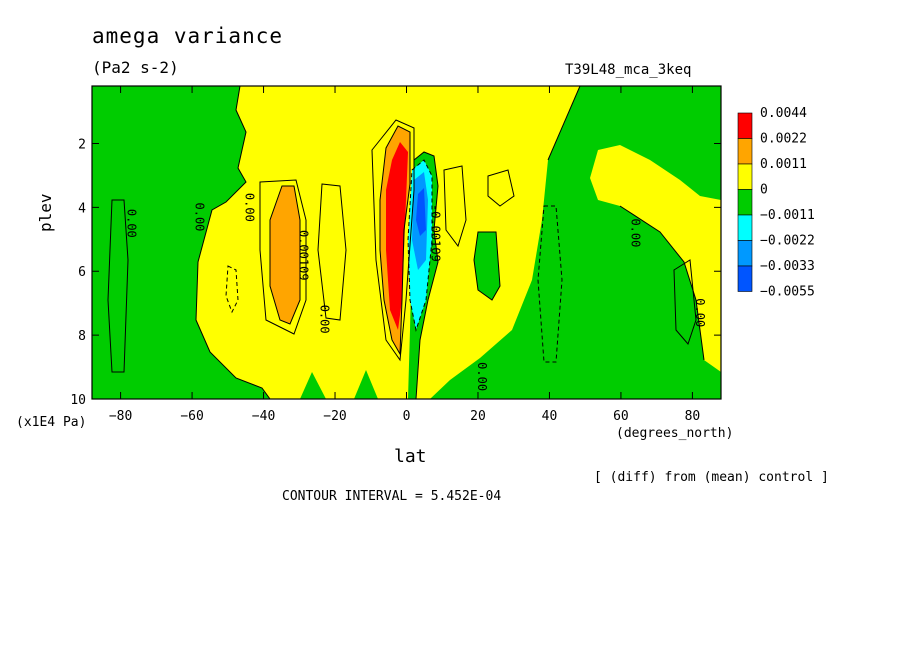  I want to click on colorbar-label: 0.0011, so click(783, 164).